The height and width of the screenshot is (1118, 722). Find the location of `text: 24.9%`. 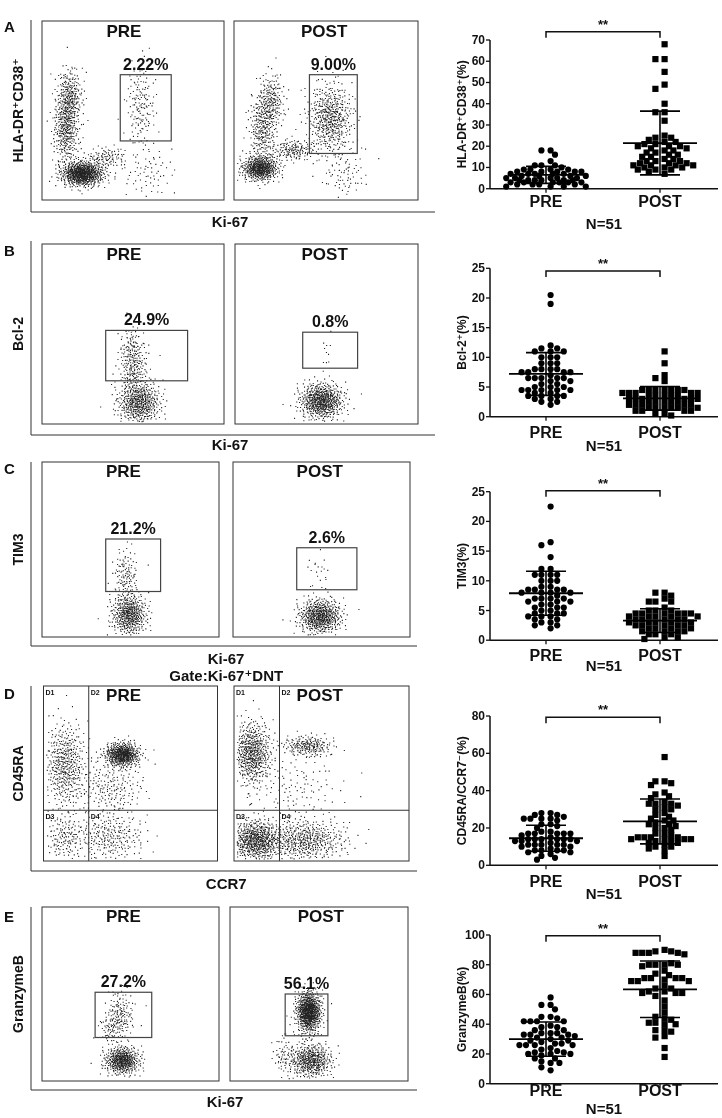

text: 24.9% is located at coordinates (146, 320).